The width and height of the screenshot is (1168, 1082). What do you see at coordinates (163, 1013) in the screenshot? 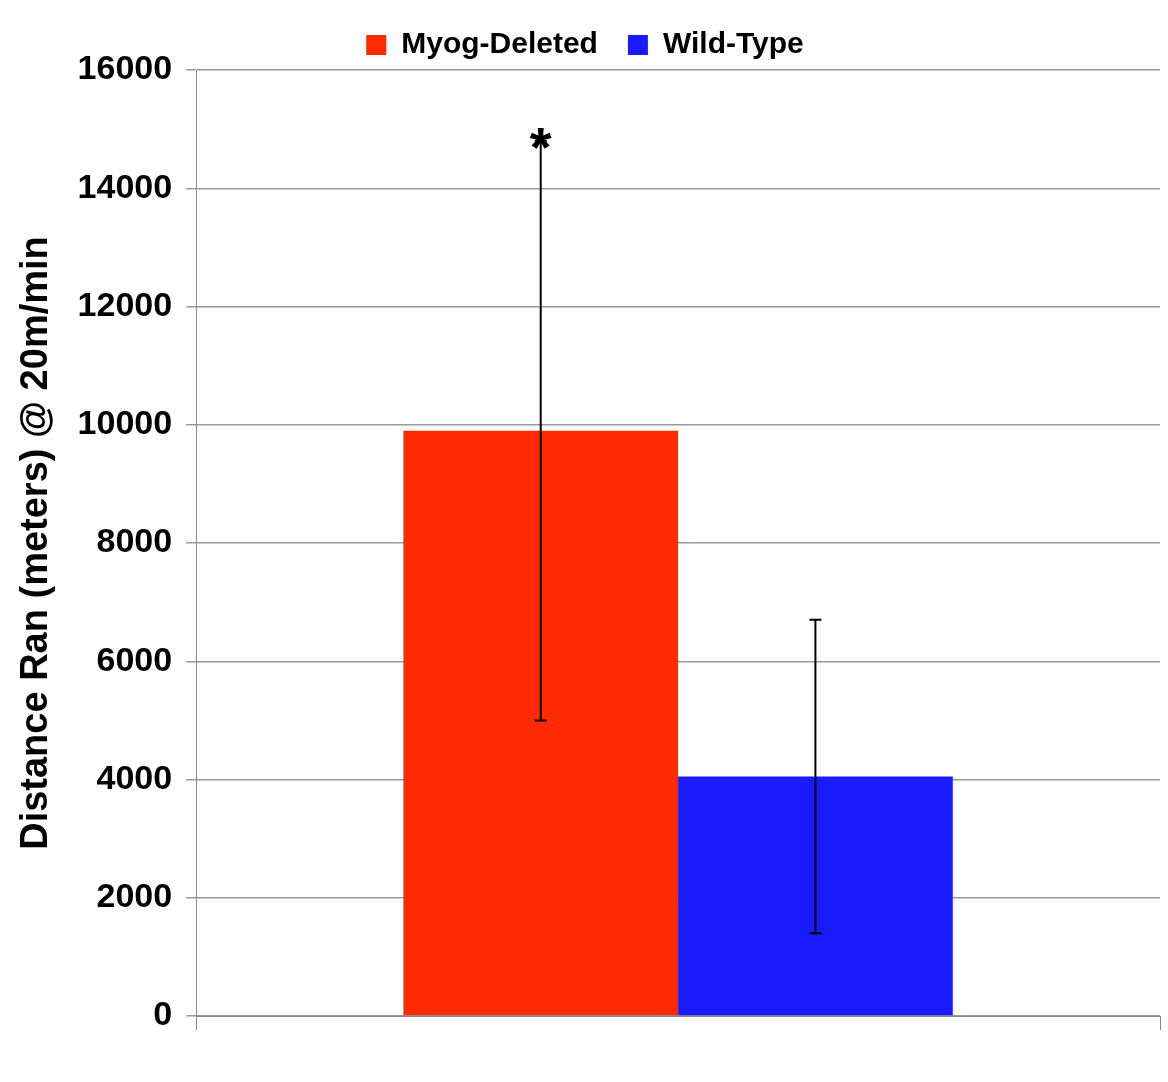
I see `y-tick-label: 0` at bounding box center [163, 1013].